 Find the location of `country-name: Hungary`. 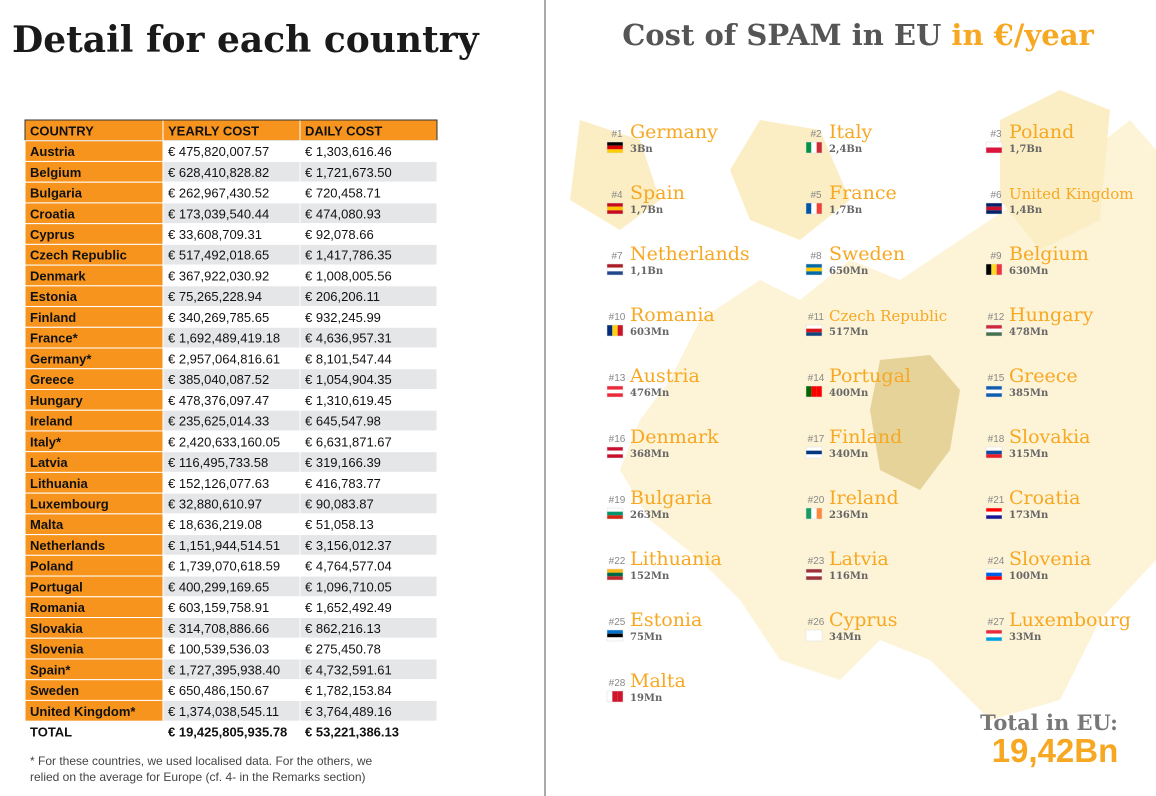

country-name: Hungary is located at coordinates (1051, 315).